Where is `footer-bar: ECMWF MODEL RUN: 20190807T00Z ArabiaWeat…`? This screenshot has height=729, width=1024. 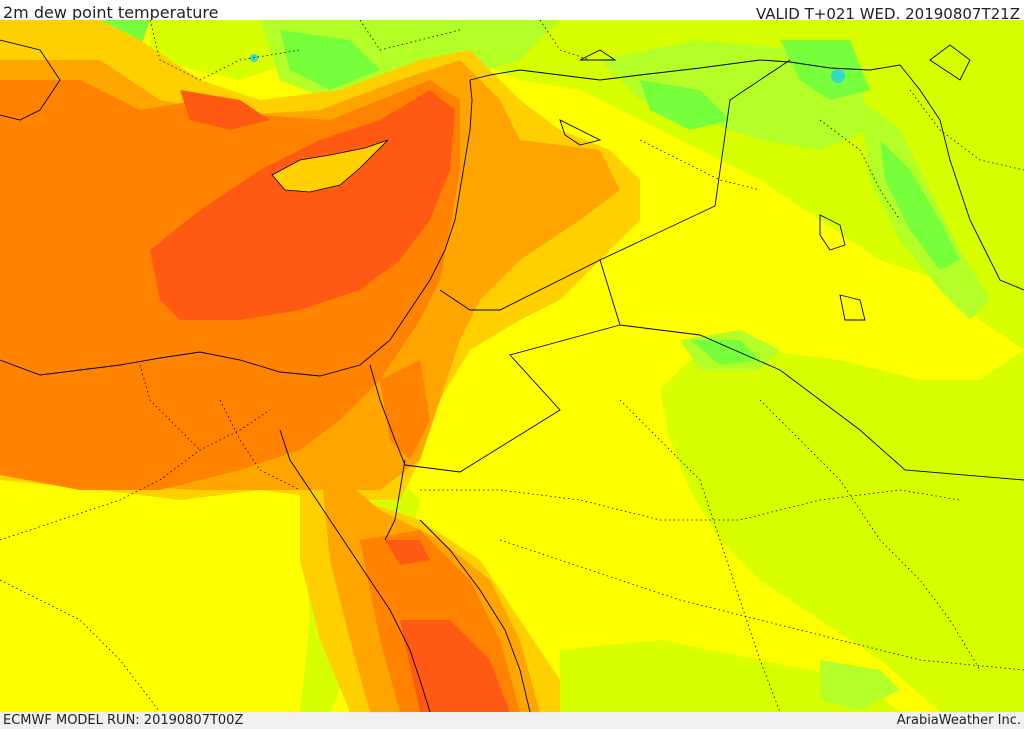 footer-bar: ECMWF MODEL RUN: 20190807T00Z ArabiaWeat… is located at coordinates (512, 720).